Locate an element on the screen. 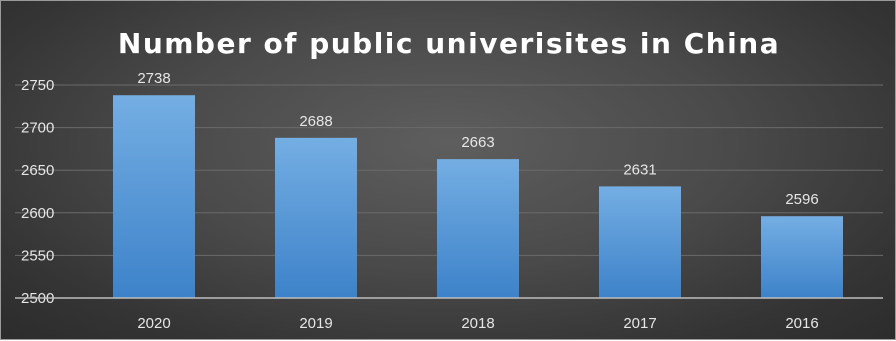  x-tick-label: 2016 is located at coordinates (801, 323).